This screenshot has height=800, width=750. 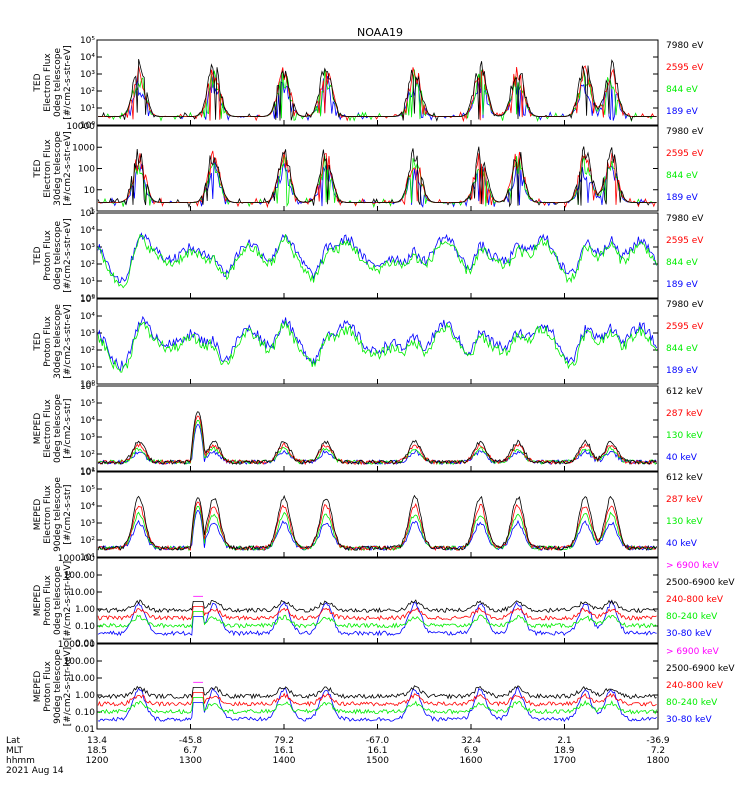 What do you see at coordinates (20, 761) in the screenshot?
I see `x-row-label: hhmm` at bounding box center [20, 761].